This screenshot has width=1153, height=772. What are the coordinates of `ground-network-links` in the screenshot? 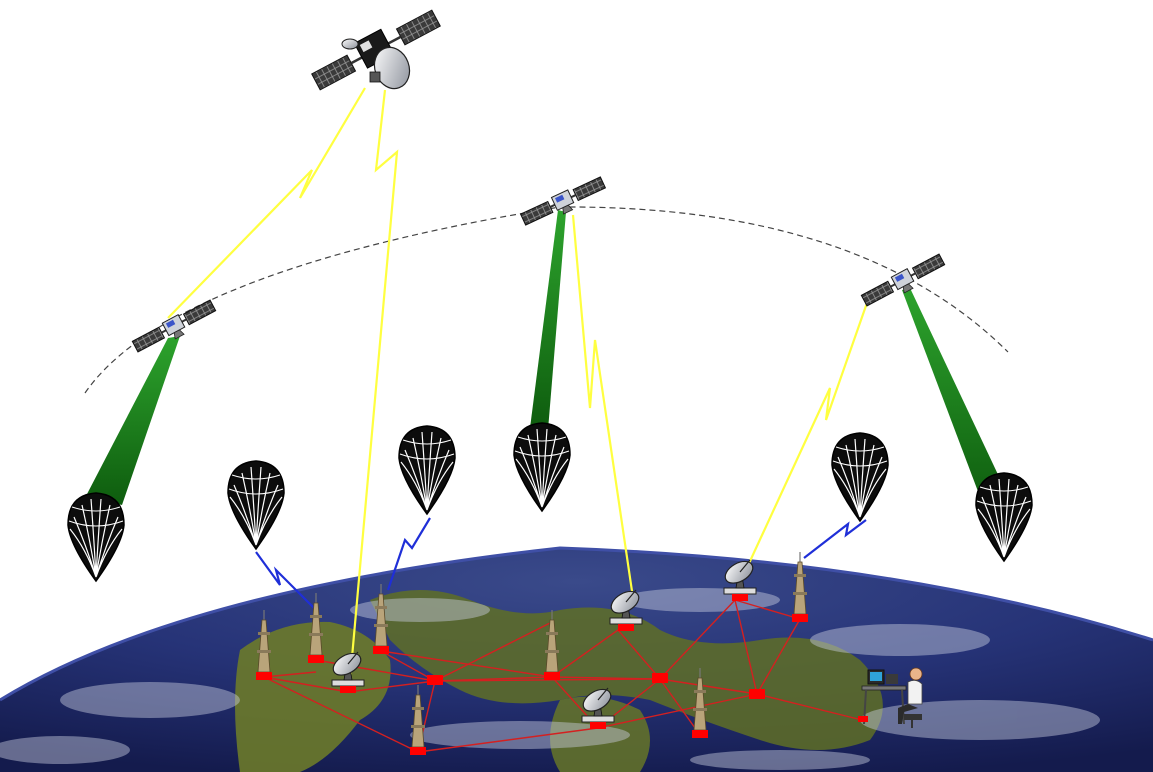 It's located at (563, 676).